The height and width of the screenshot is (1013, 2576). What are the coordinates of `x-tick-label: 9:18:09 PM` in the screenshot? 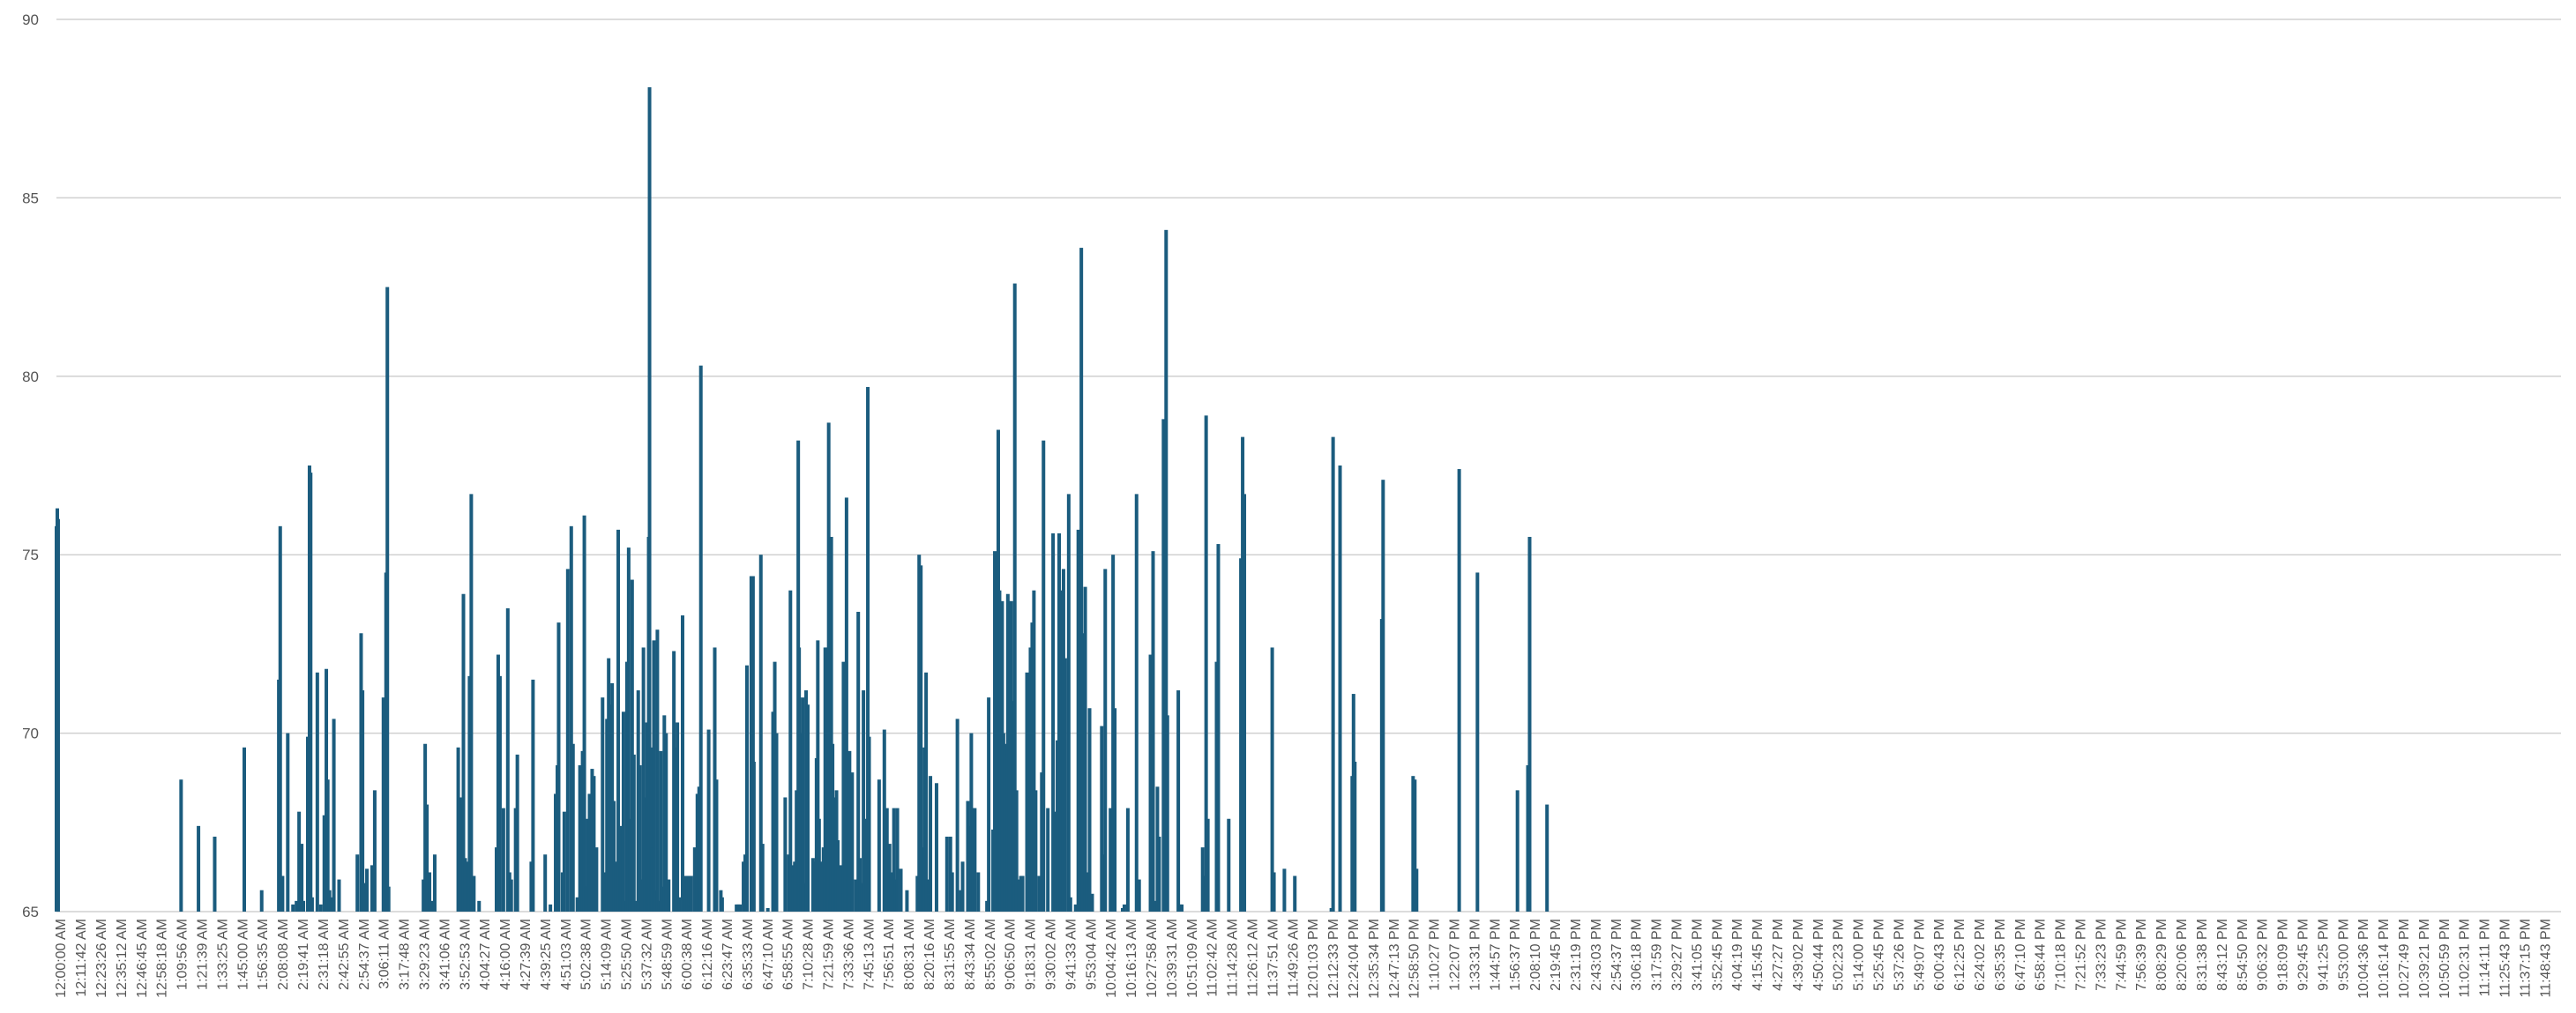 It's located at (2283, 955).